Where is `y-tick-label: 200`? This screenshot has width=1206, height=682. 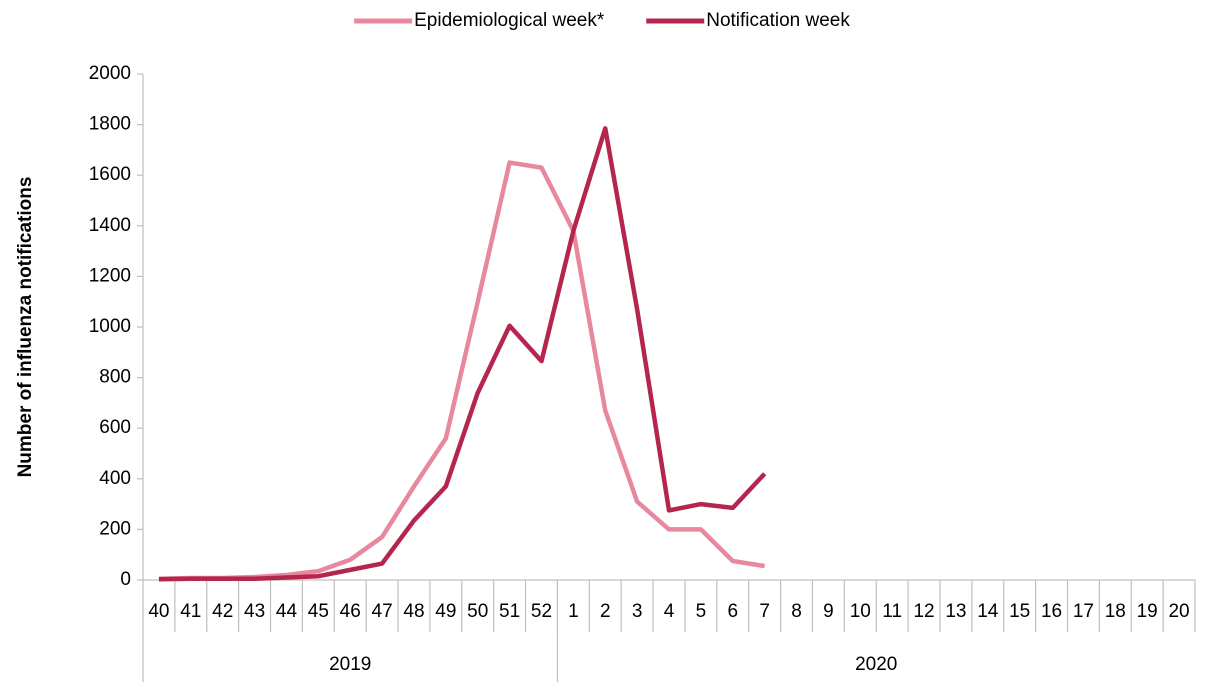 y-tick-label: 200 is located at coordinates (115, 528).